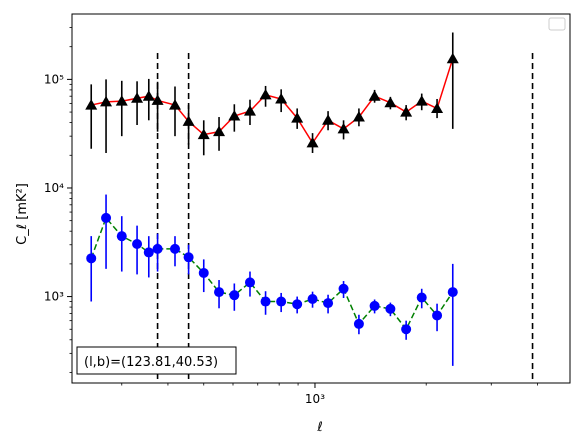  I want to click on x-axis-label: ℓ, so click(319, 427).